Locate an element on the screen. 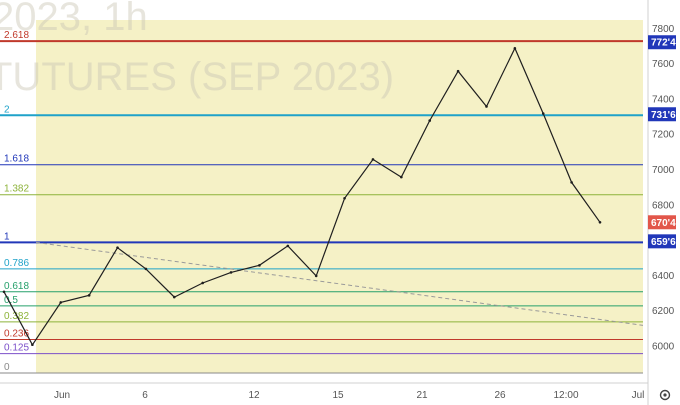  watermark: 2023, 1h TUTURES (SEP 2023) is located at coordinates (197, 49).